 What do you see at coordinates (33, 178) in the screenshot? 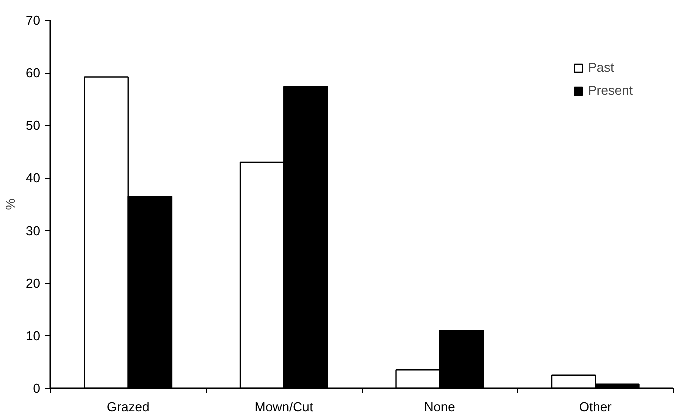
I see `y-tick-label: 40` at bounding box center [33, 178].